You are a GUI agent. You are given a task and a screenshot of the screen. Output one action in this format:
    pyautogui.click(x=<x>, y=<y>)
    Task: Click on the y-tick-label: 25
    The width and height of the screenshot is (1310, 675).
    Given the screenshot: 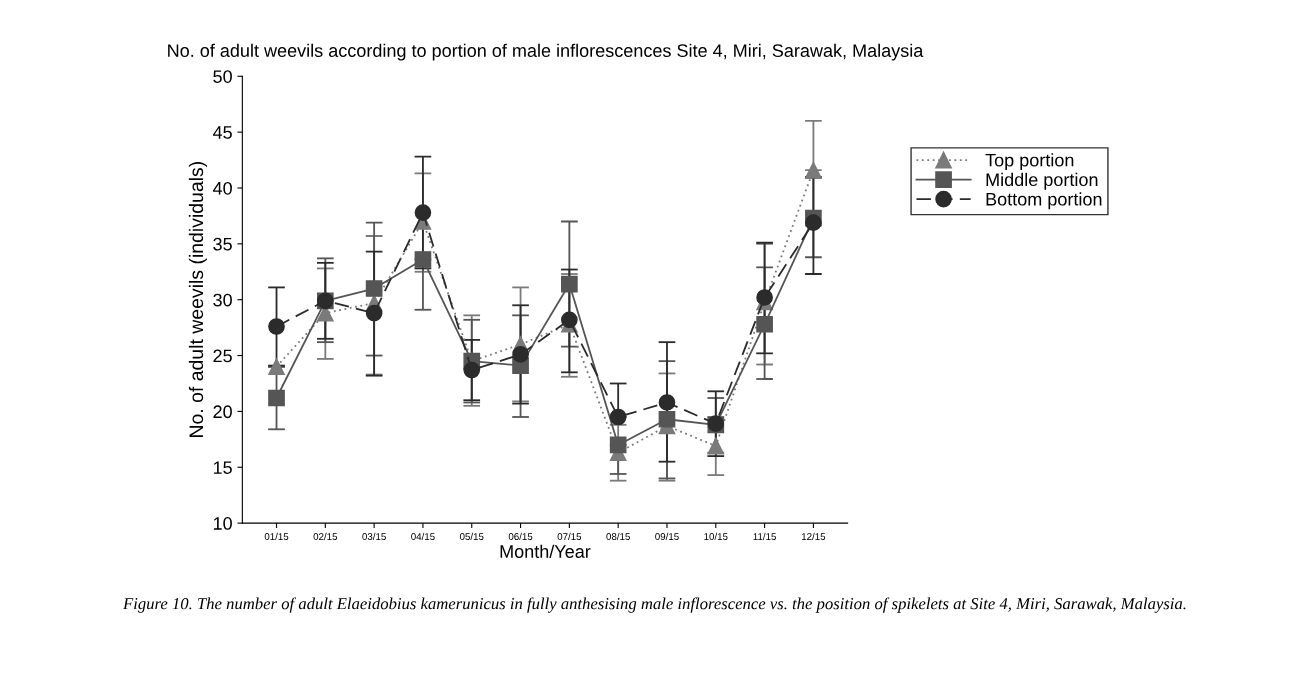 What is the action you would take?
    pyautogui.click(x=222, y=356)
    